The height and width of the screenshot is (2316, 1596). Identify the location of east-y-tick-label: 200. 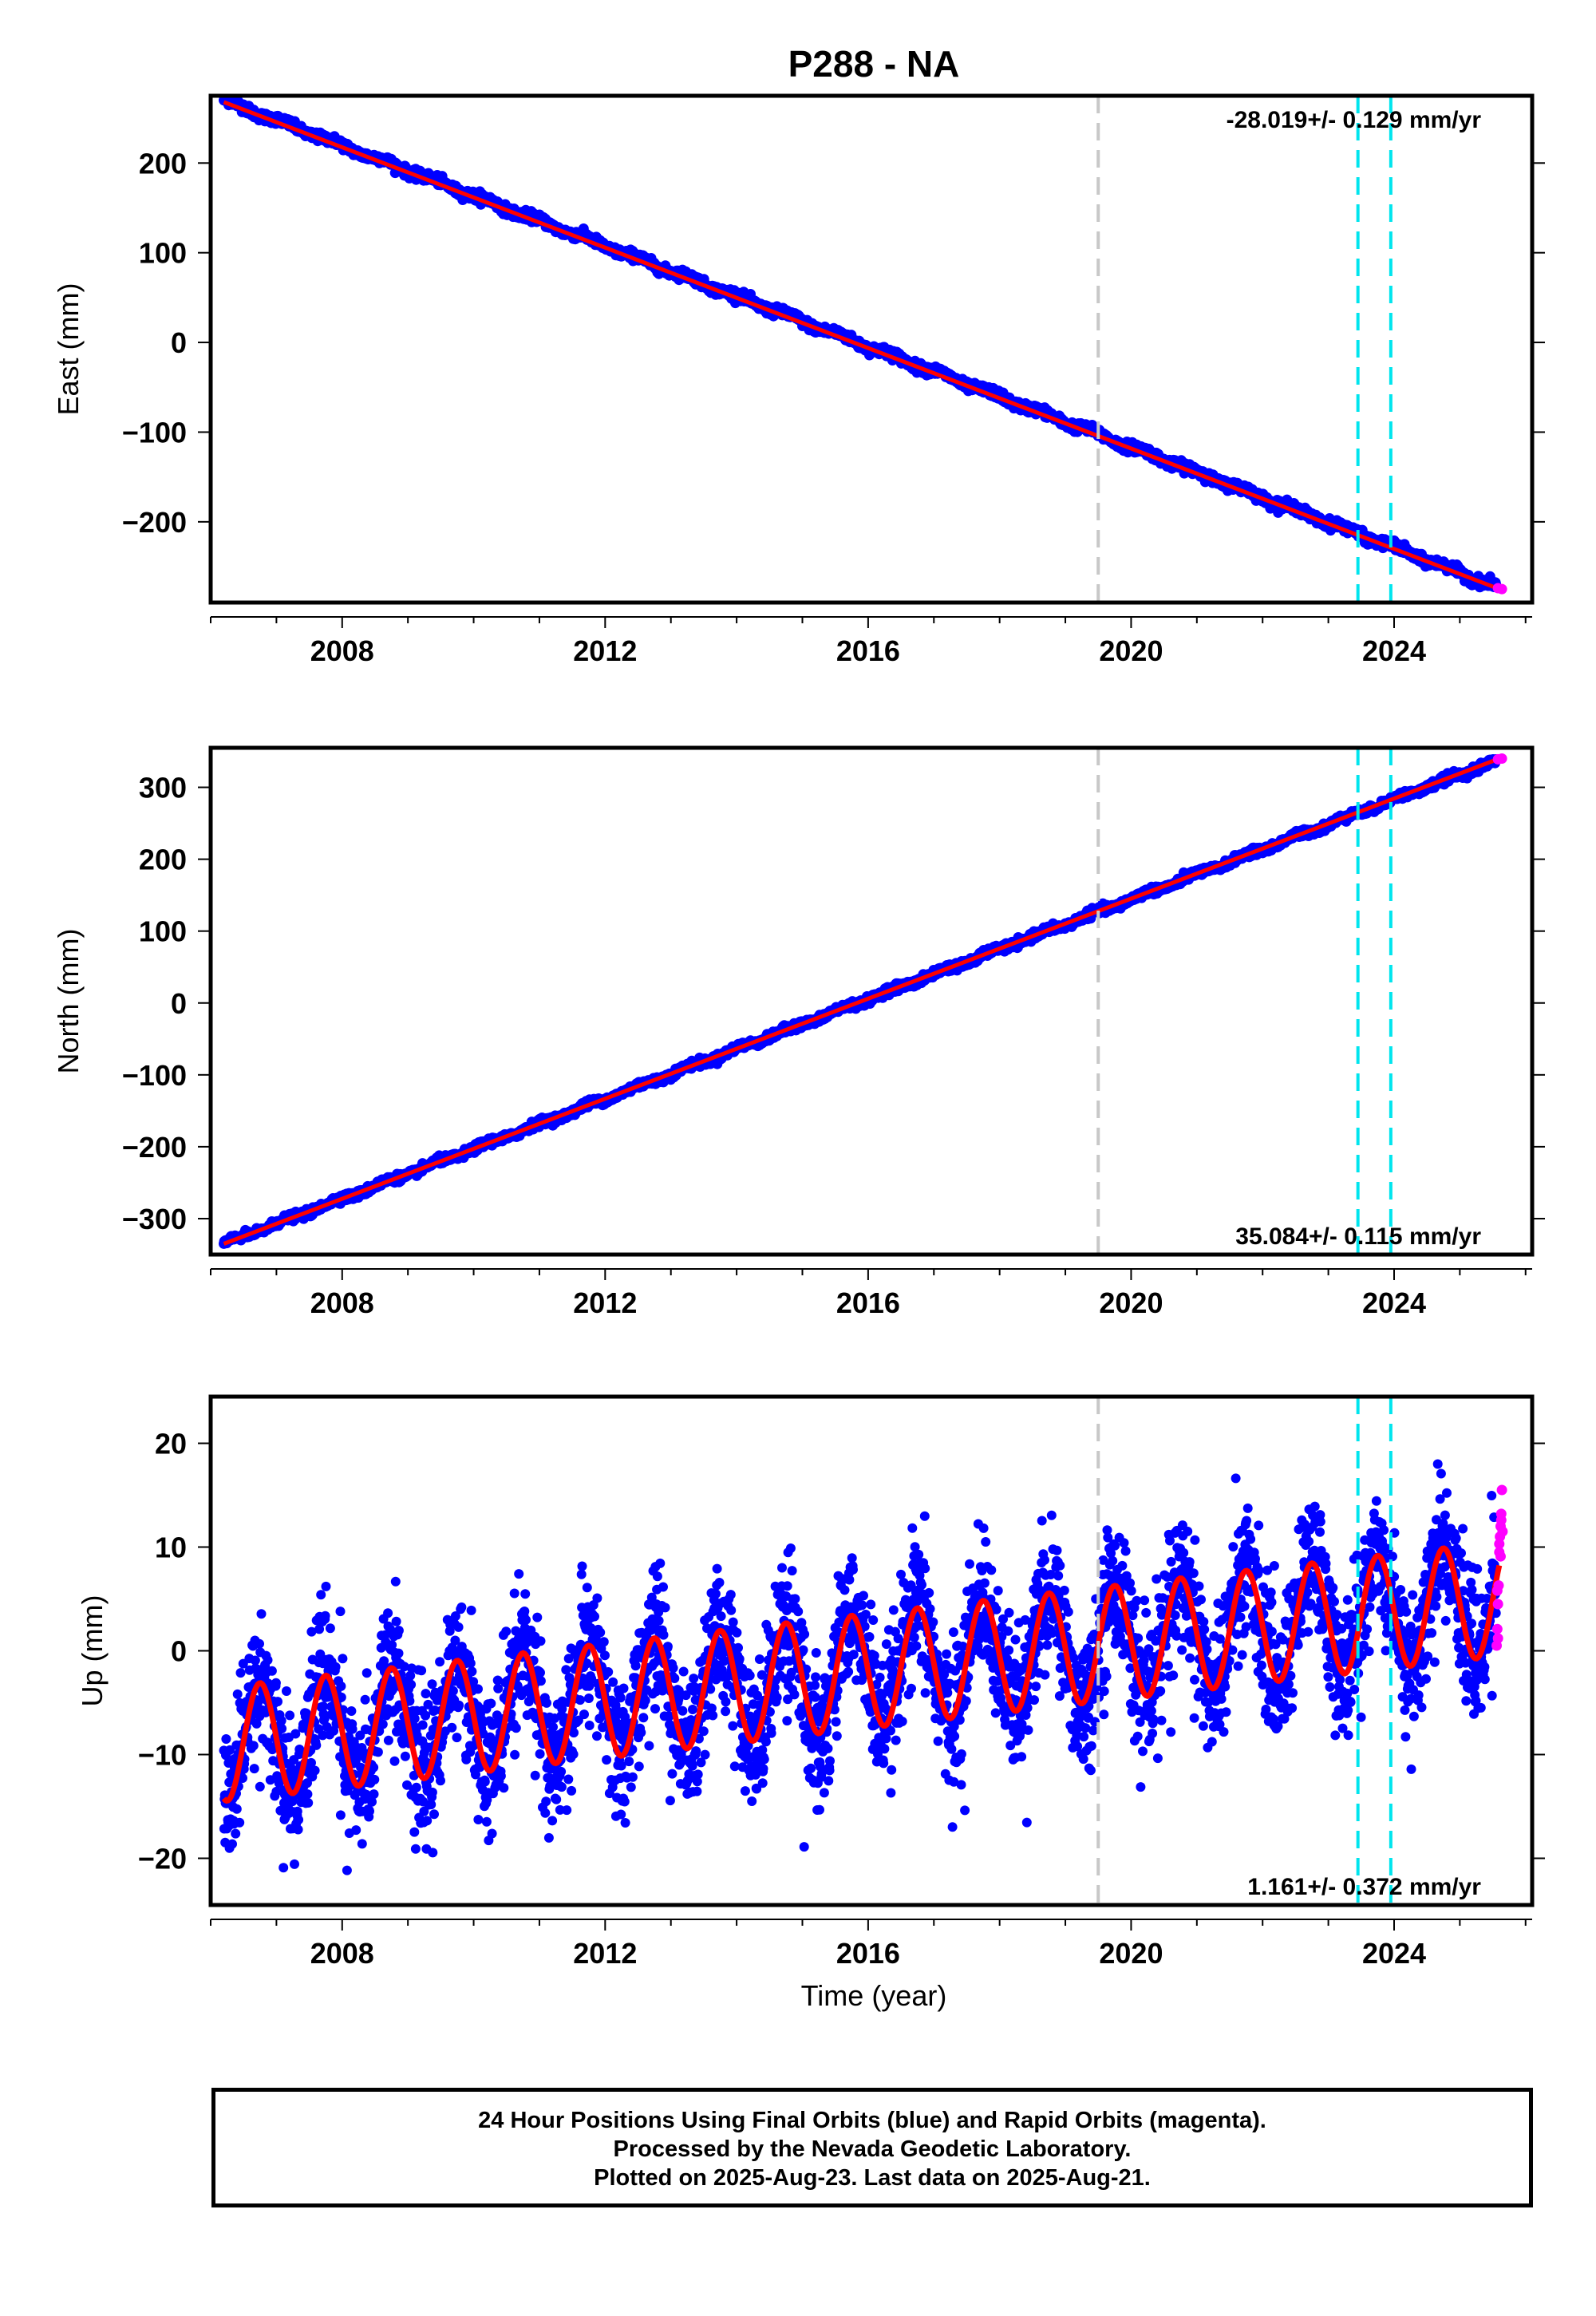
(163, 163).